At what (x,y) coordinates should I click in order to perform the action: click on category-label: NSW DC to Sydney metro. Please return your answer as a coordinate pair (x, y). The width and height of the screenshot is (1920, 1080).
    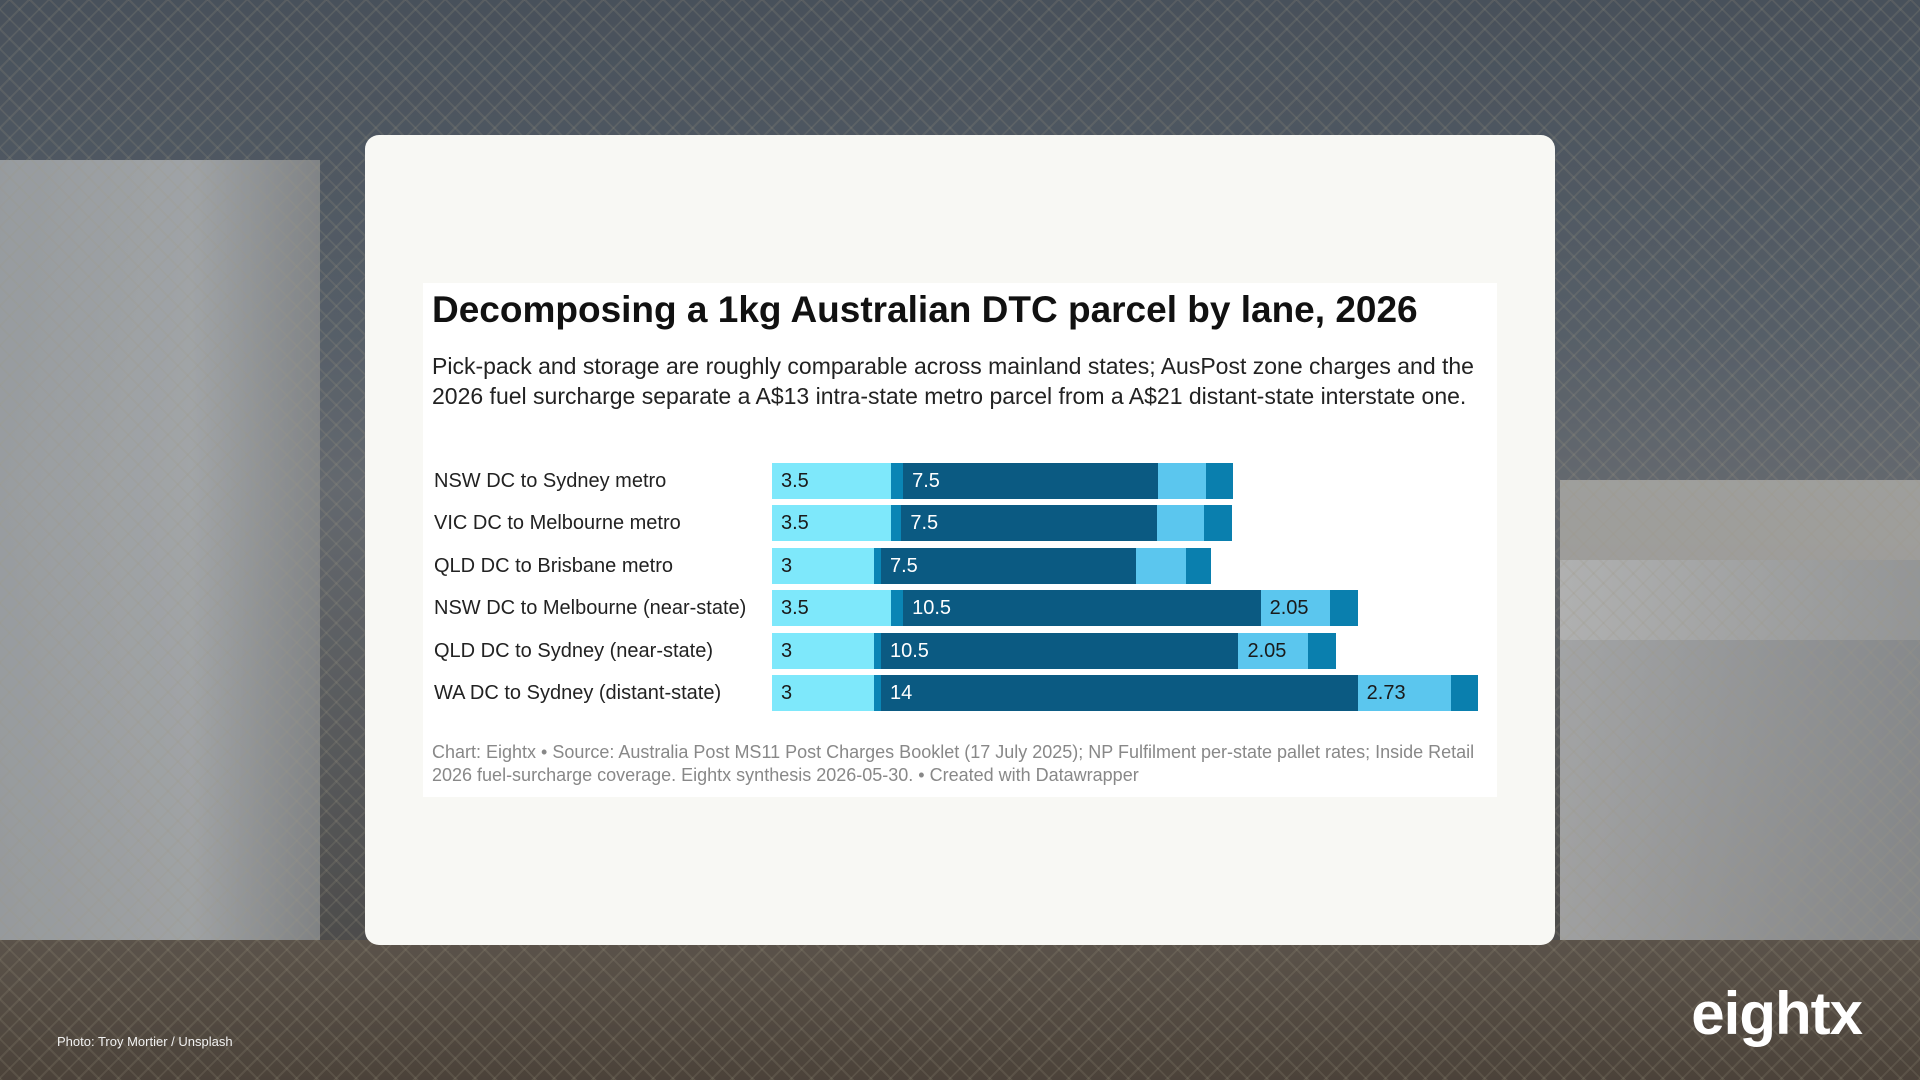
    Looking at the image, I should click on (550, 481).